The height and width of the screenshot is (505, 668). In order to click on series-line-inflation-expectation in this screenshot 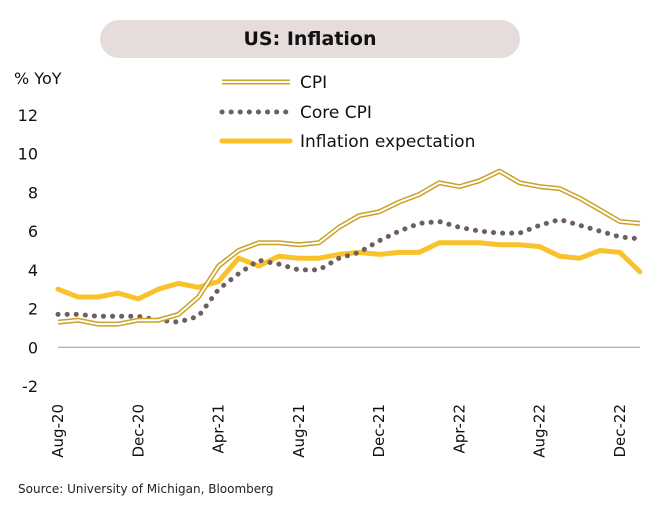, I will do `click(349, 271)`.